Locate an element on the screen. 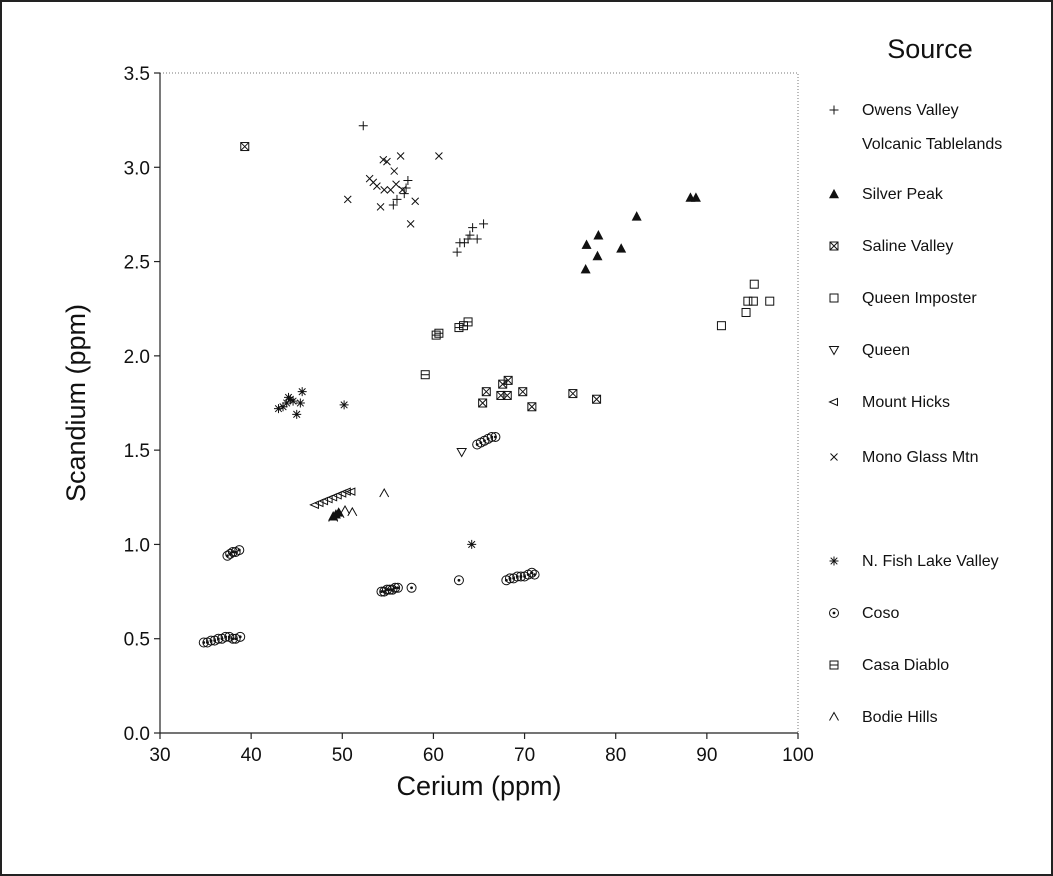  x-tick-label: 80 is located at coordinates (615, 755).